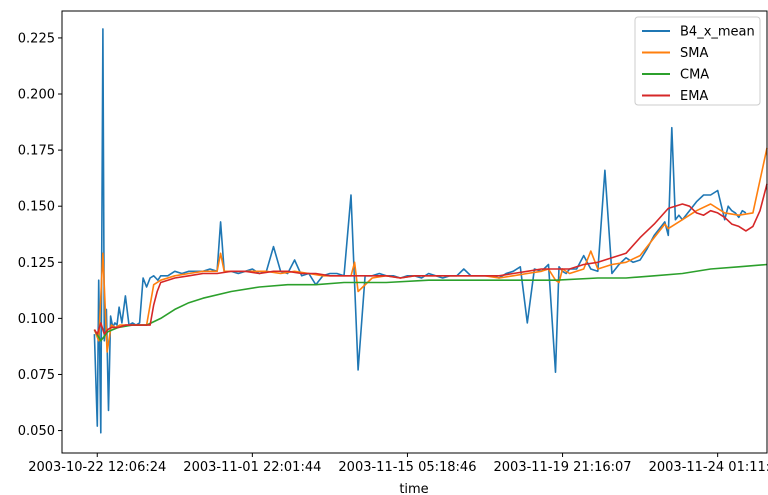  Describe the element at coordinates (252, 467) in the screenshot. I see `x-tick-label: 2003-11-01 22:01:44` at that location.